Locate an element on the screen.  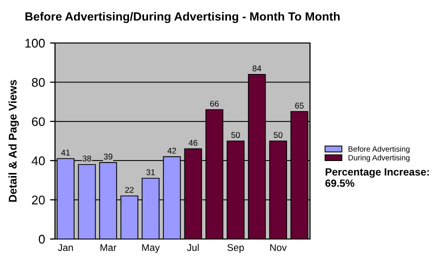
data-label: 38 is located at coordinates (87, 159).